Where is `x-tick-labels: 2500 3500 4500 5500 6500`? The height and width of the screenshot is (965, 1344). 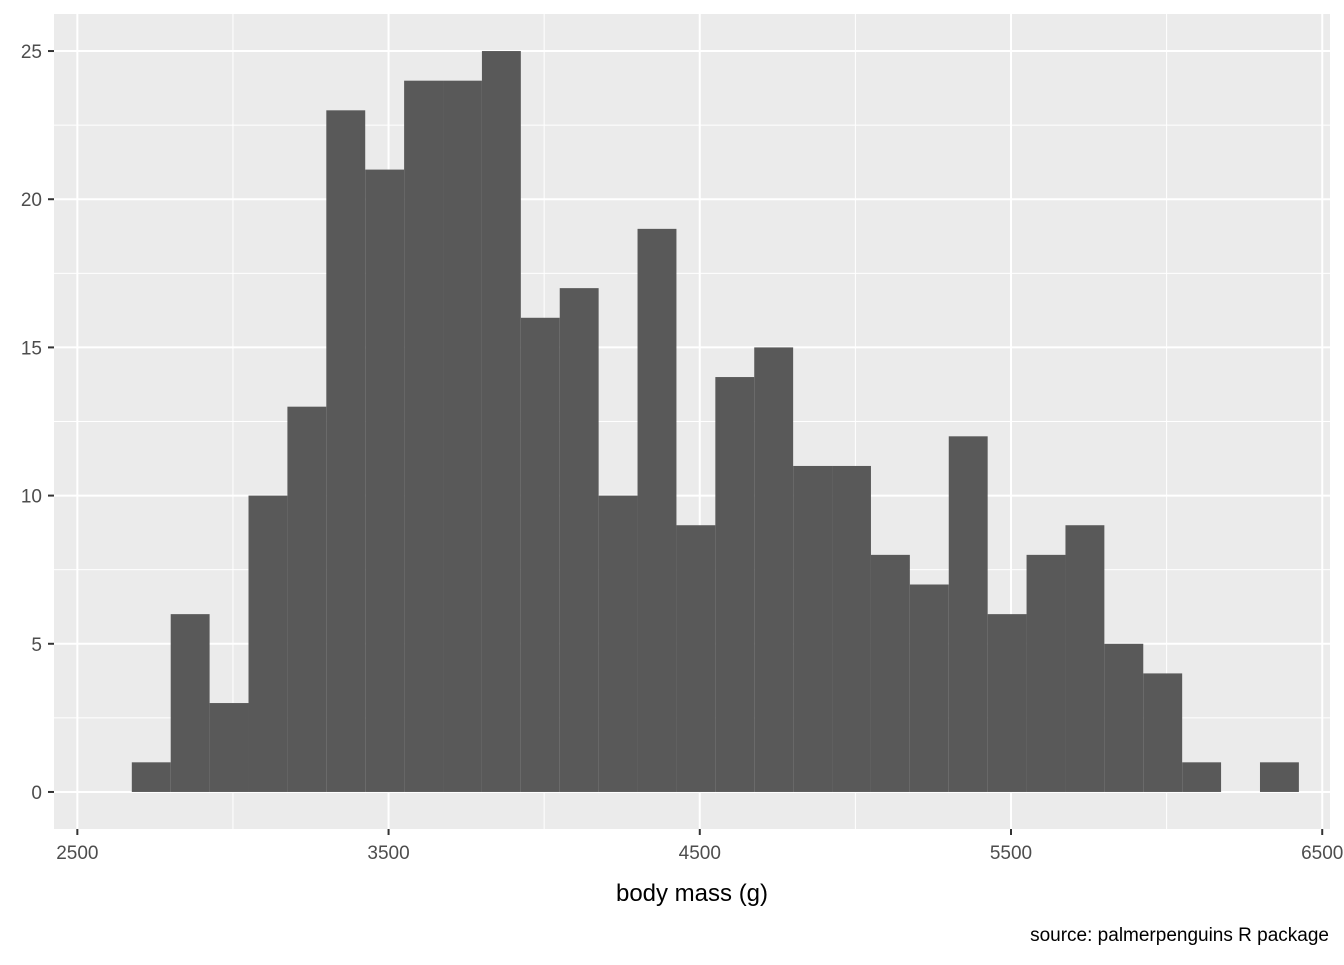
x-tick-labels: 2500 3500 4500 5500 6500 is located at coordinates (699, 853).